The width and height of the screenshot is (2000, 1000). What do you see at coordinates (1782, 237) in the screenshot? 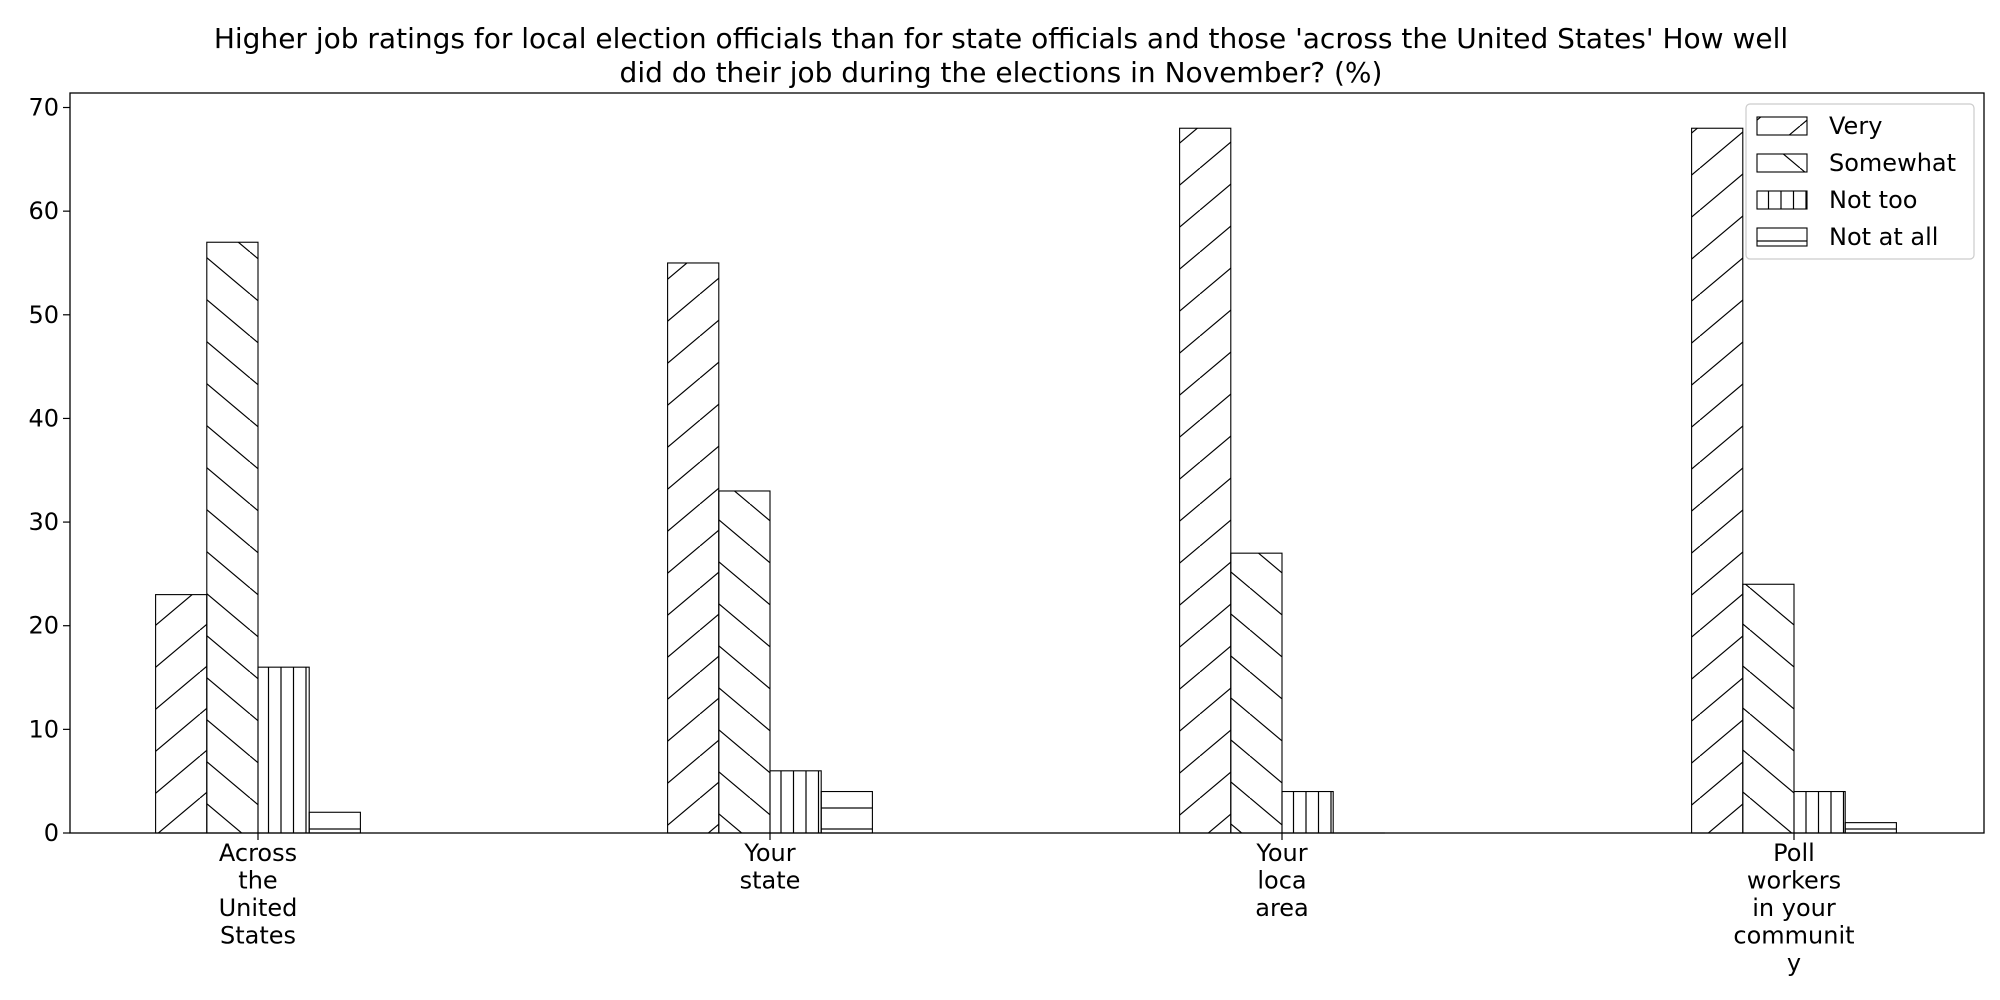
I see `legend-swatch-not-at-all` at bounding box center [1782, 237].